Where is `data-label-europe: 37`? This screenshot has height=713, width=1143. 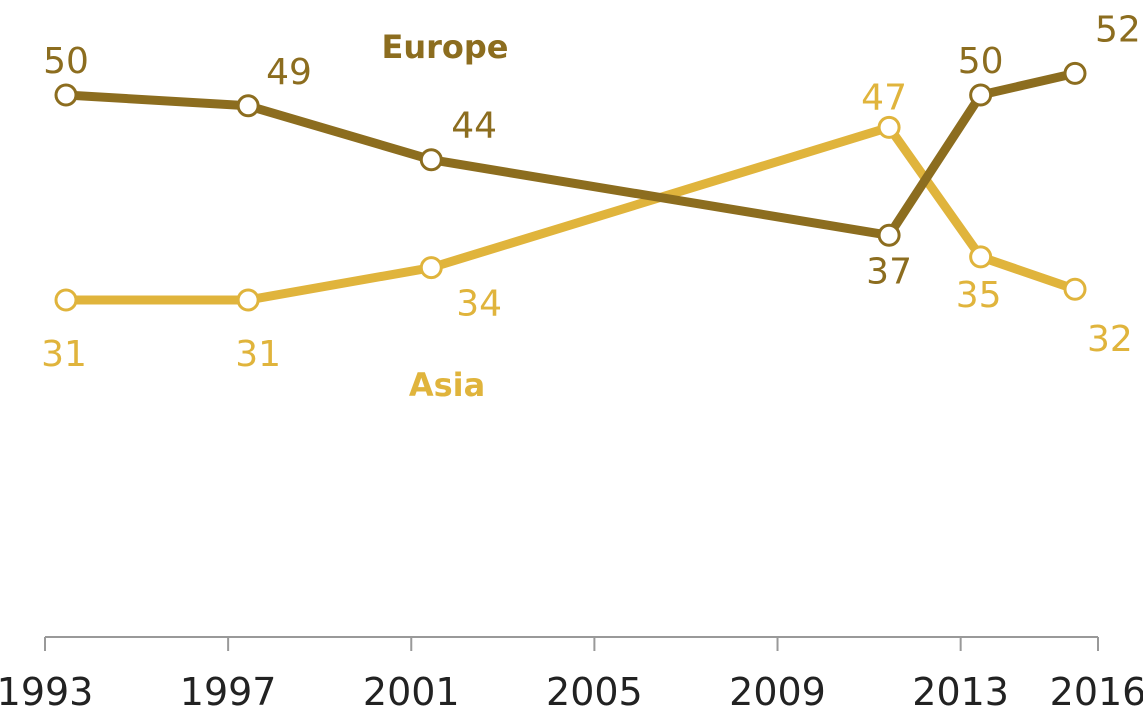 data-label-europe: 37 is located at coordinates (889, 271).